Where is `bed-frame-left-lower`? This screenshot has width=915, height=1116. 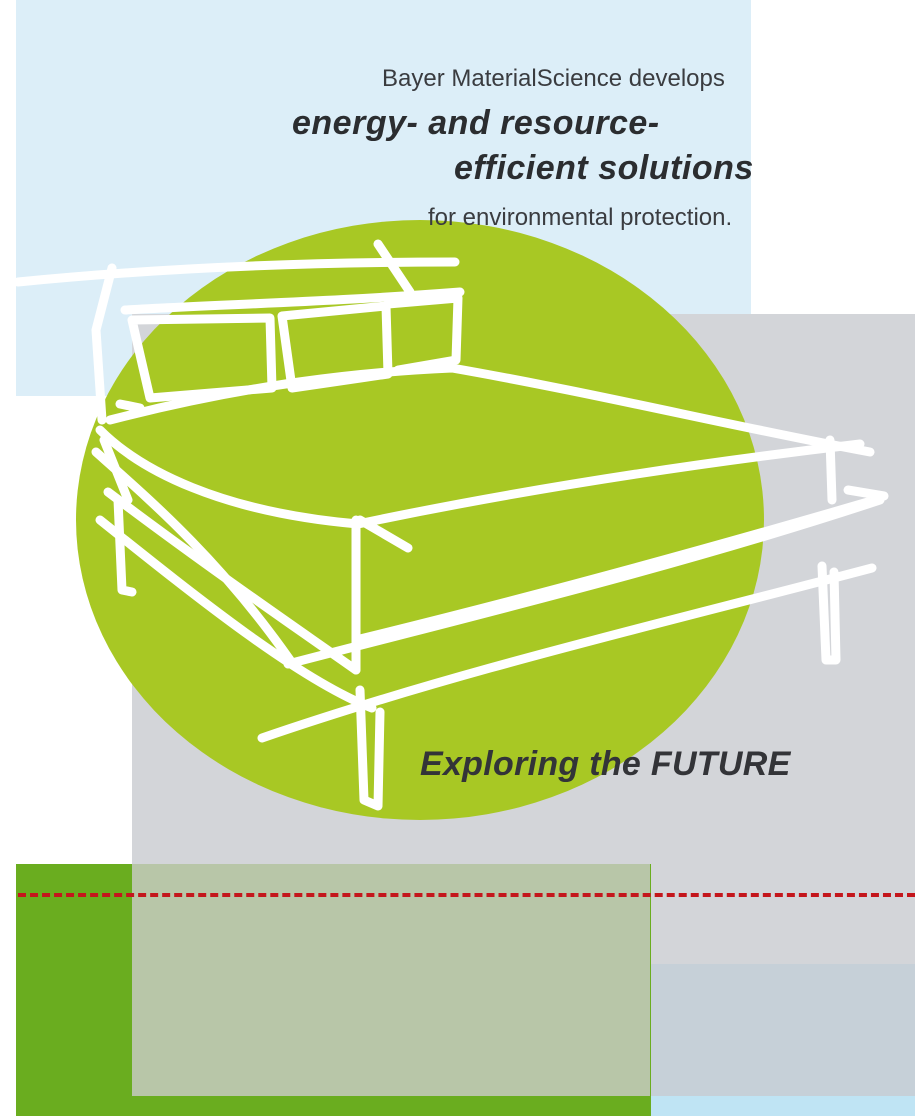
bed-frame-left-lower is located at coordinates (236, 614).